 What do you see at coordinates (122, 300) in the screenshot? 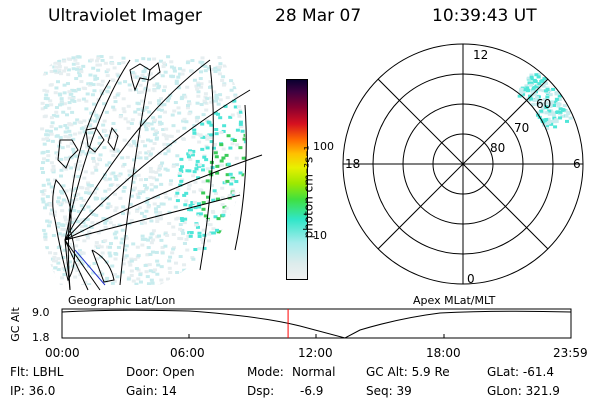
I see `geographic-panel-label: Geographic Lat/Lon` at bounding box center [122, 300].